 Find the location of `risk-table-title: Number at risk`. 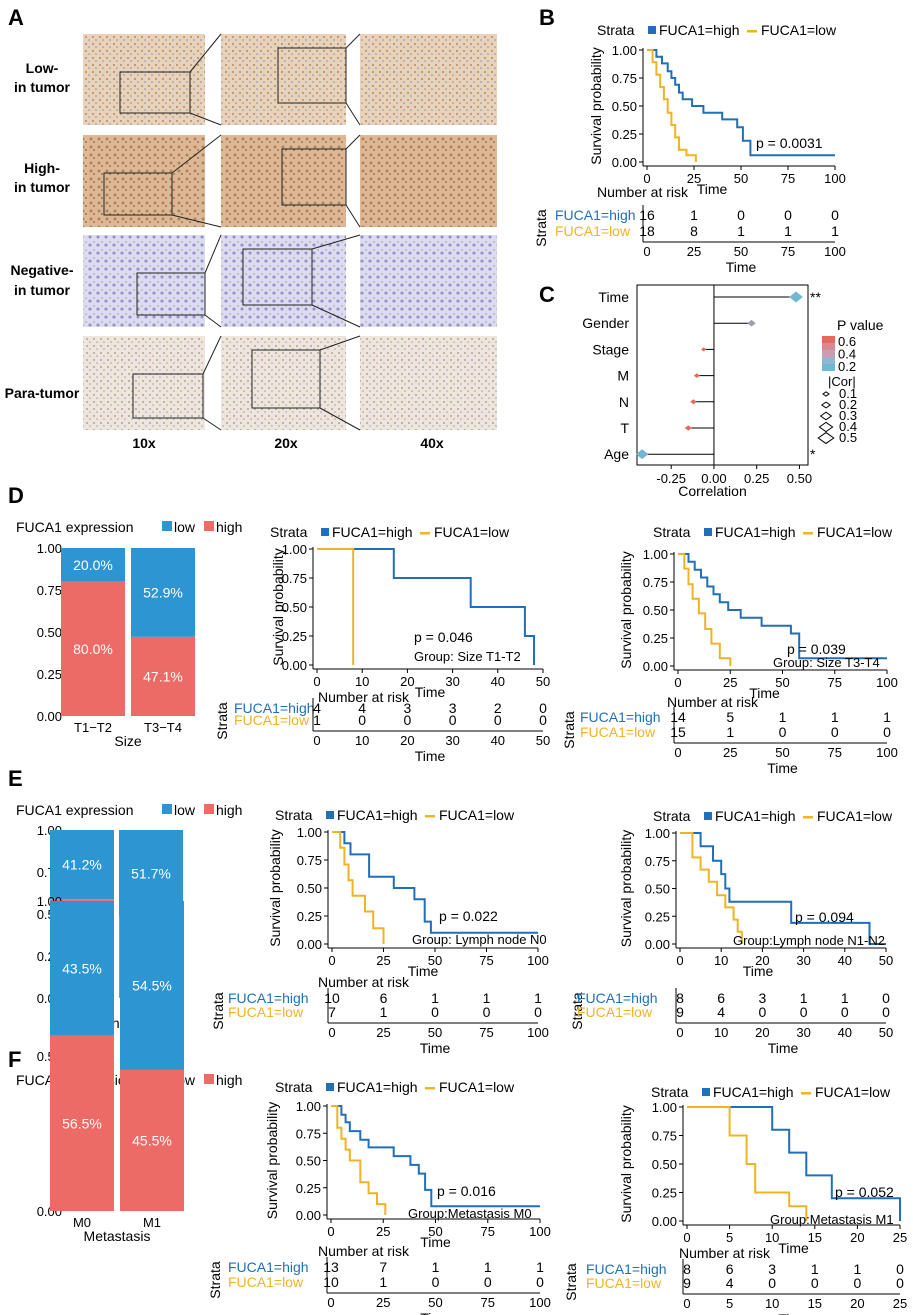

risk-table-title: Number at risk is located at coordinates (364, 1251).